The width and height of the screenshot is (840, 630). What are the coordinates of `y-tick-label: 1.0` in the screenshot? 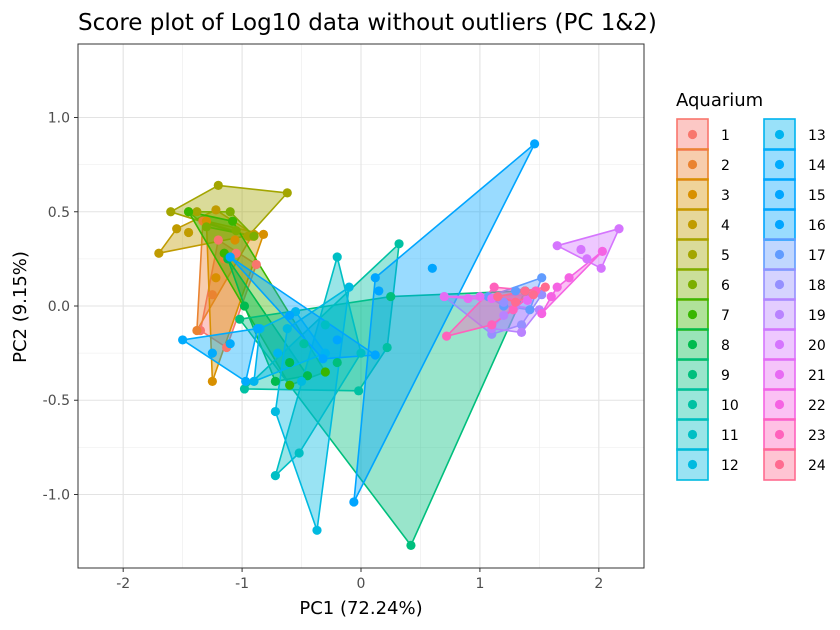 It's located at (59, 119).